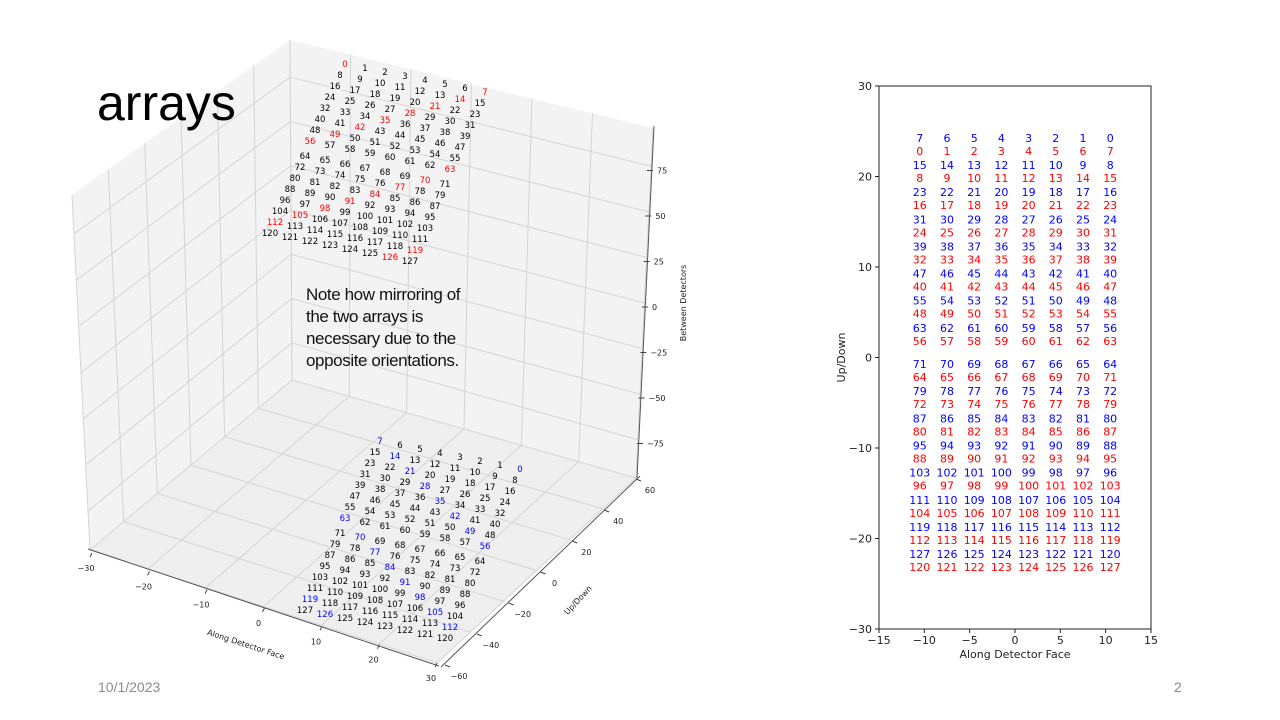  Describe the element at coordinates (1029, 364) in the screenshot. I see `point-label-blue: 67` at that location.